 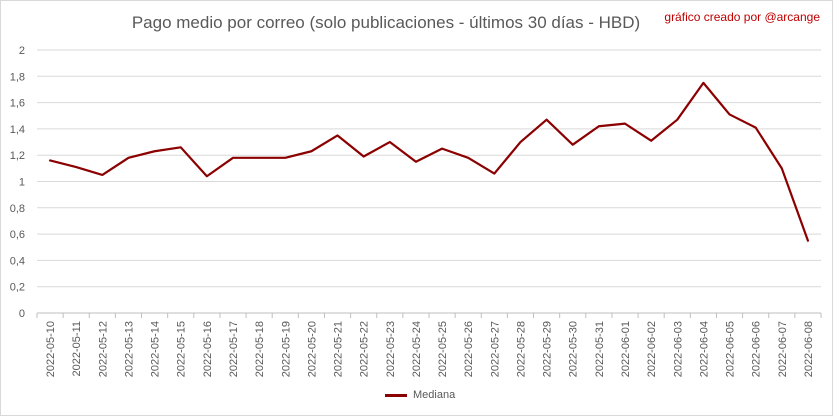 I want to click on y-tick-label: 2, so click(x=22, y=51).